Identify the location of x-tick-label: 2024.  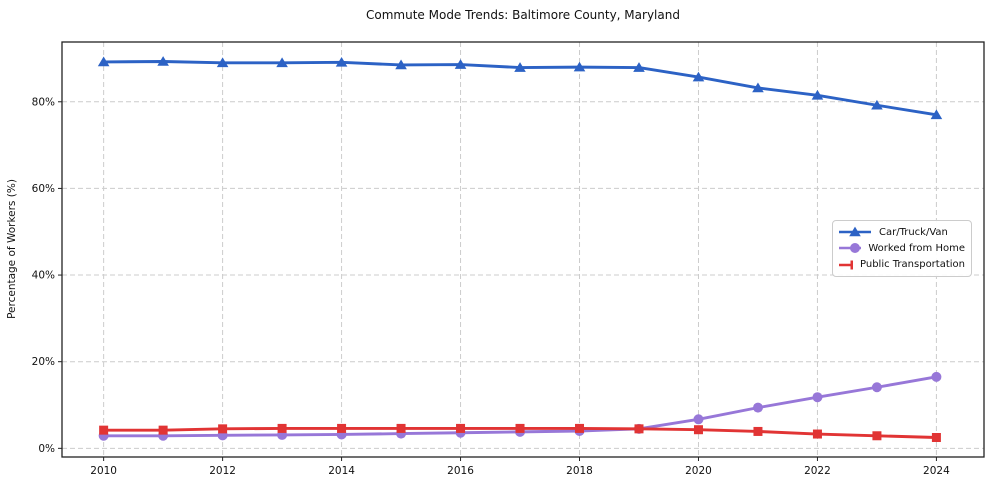
(936, 471).